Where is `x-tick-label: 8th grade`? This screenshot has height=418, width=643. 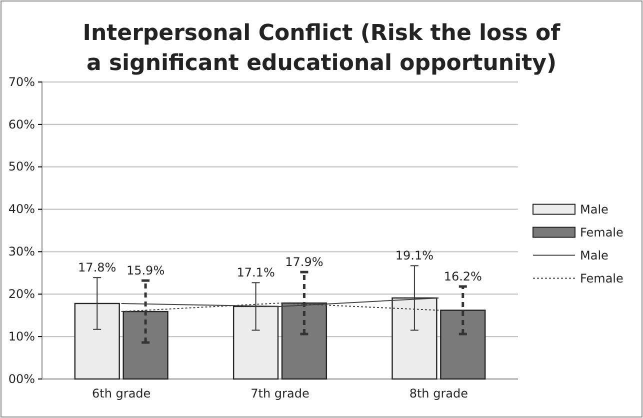
x-tick-label: 8th grade is located at coordinates (438, 393).